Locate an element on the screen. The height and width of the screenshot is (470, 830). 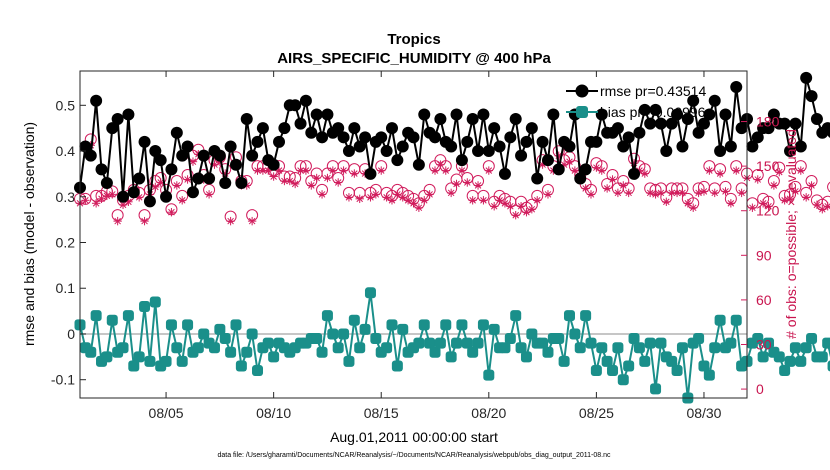
y-tick-label: 0.1 is located at coordinates (66, 288).